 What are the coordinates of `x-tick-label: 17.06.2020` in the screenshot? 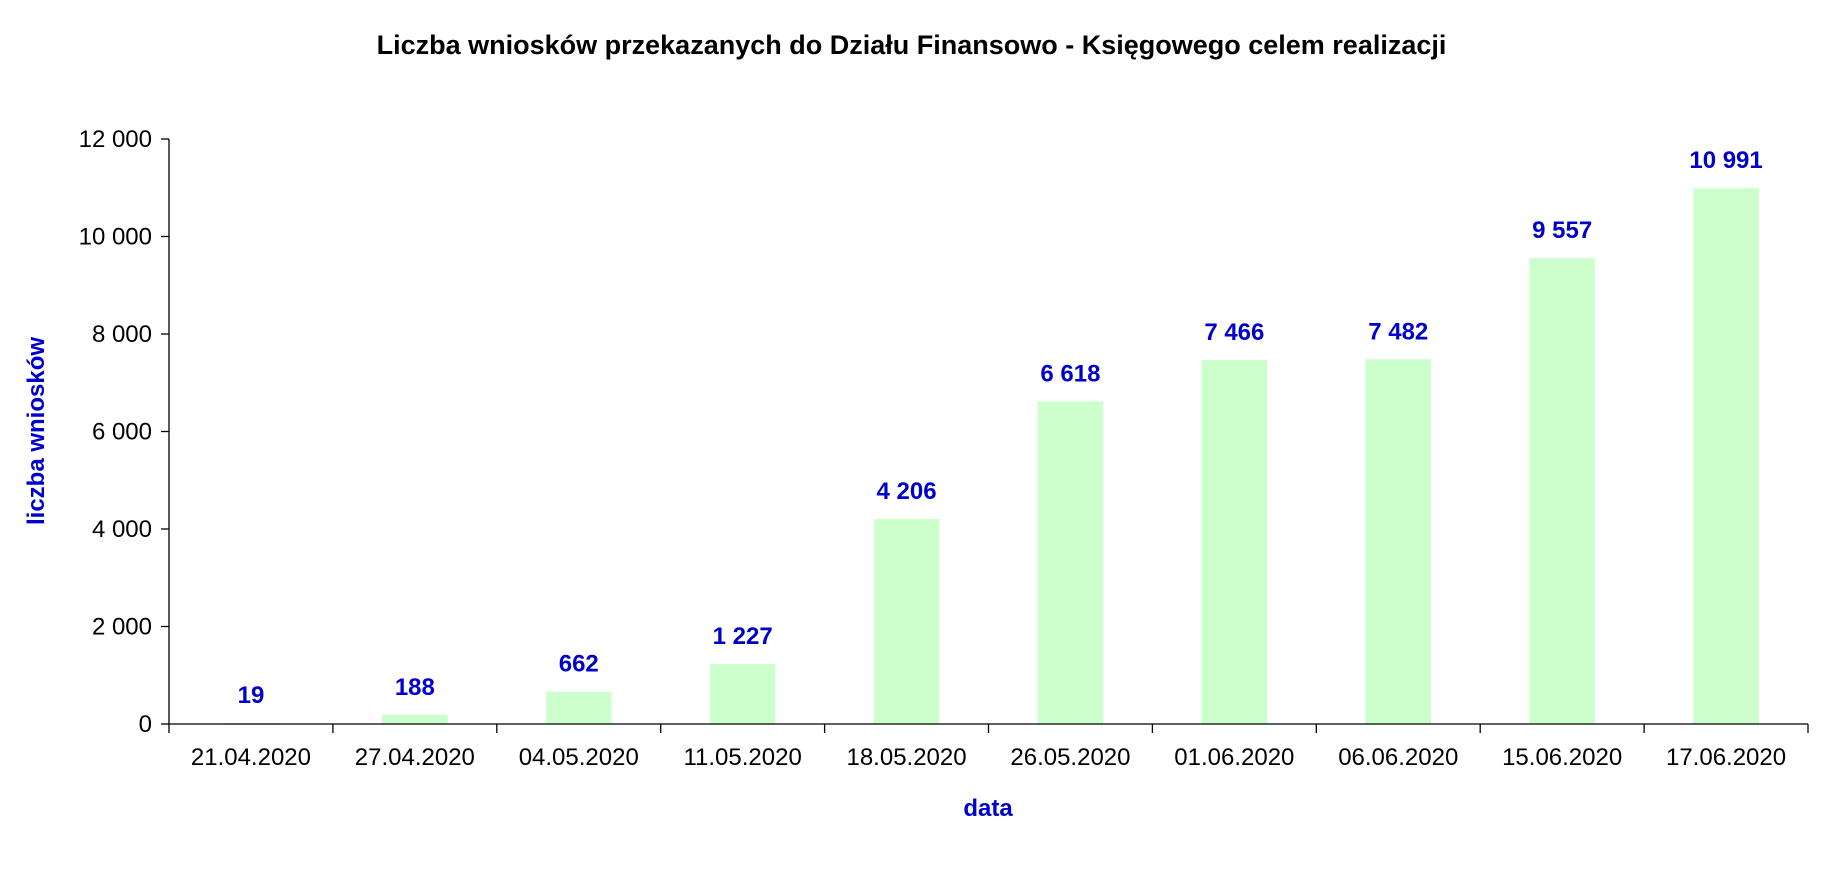 It's located at (1726, 757).